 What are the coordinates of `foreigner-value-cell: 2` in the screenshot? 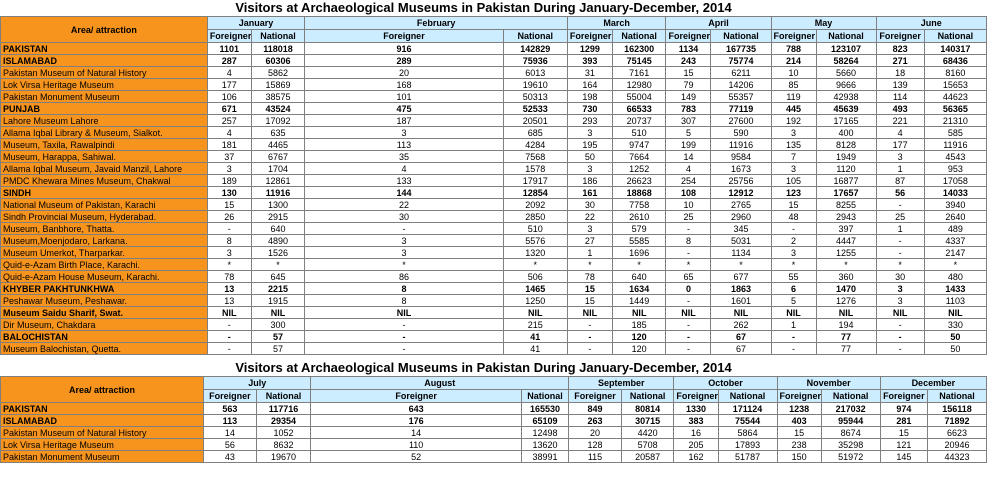 It's located at (793, 240).